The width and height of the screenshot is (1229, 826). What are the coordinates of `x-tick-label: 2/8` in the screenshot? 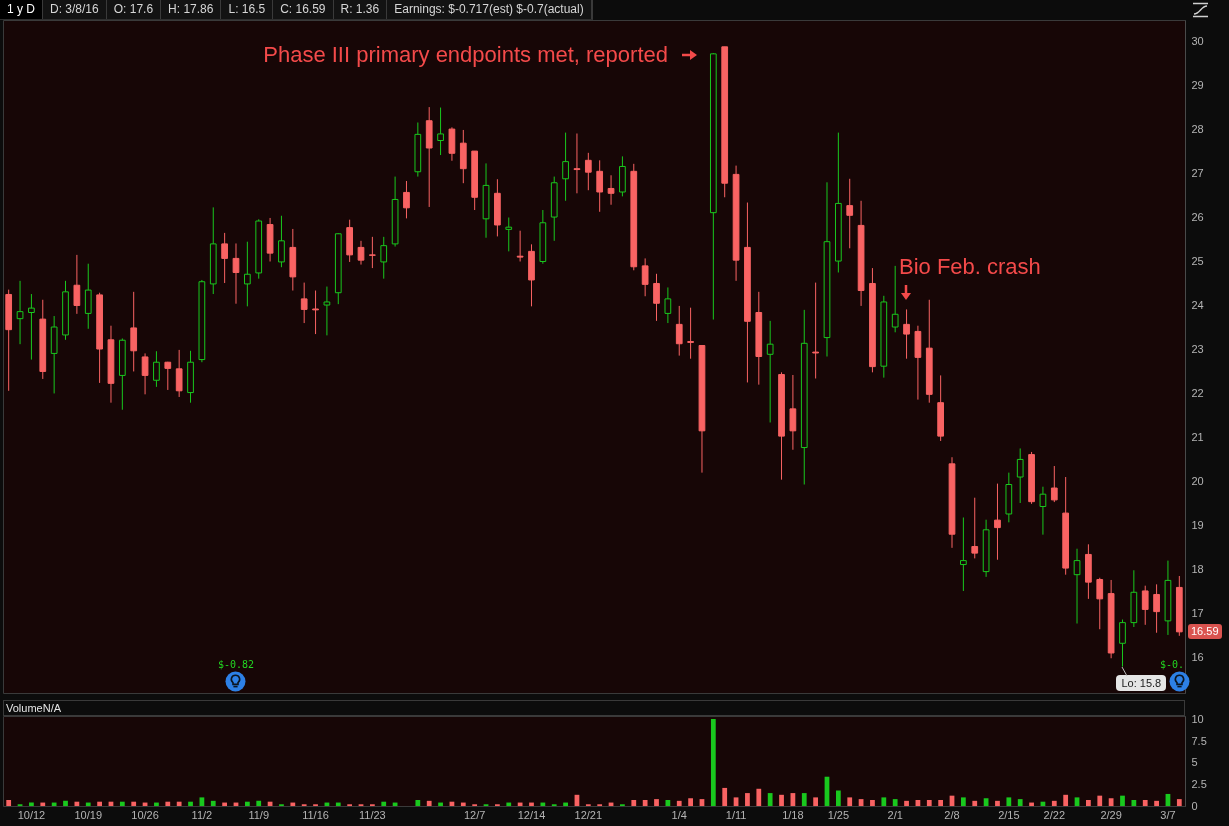 It's located at (952, 814).